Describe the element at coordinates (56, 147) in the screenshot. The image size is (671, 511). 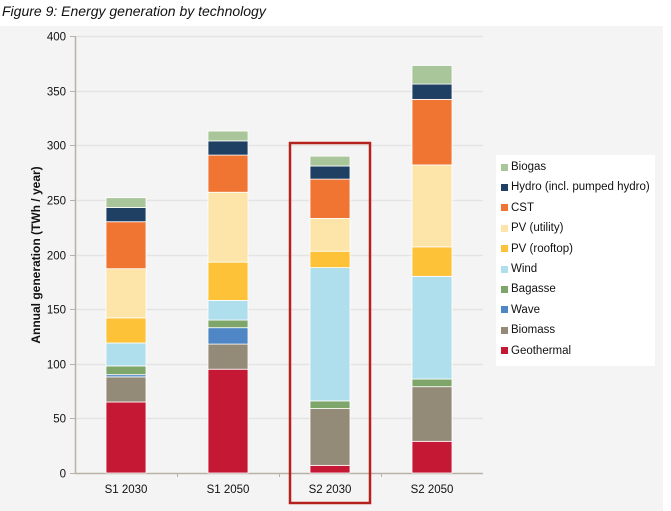
I see `y-tick-label: 300` at that location.